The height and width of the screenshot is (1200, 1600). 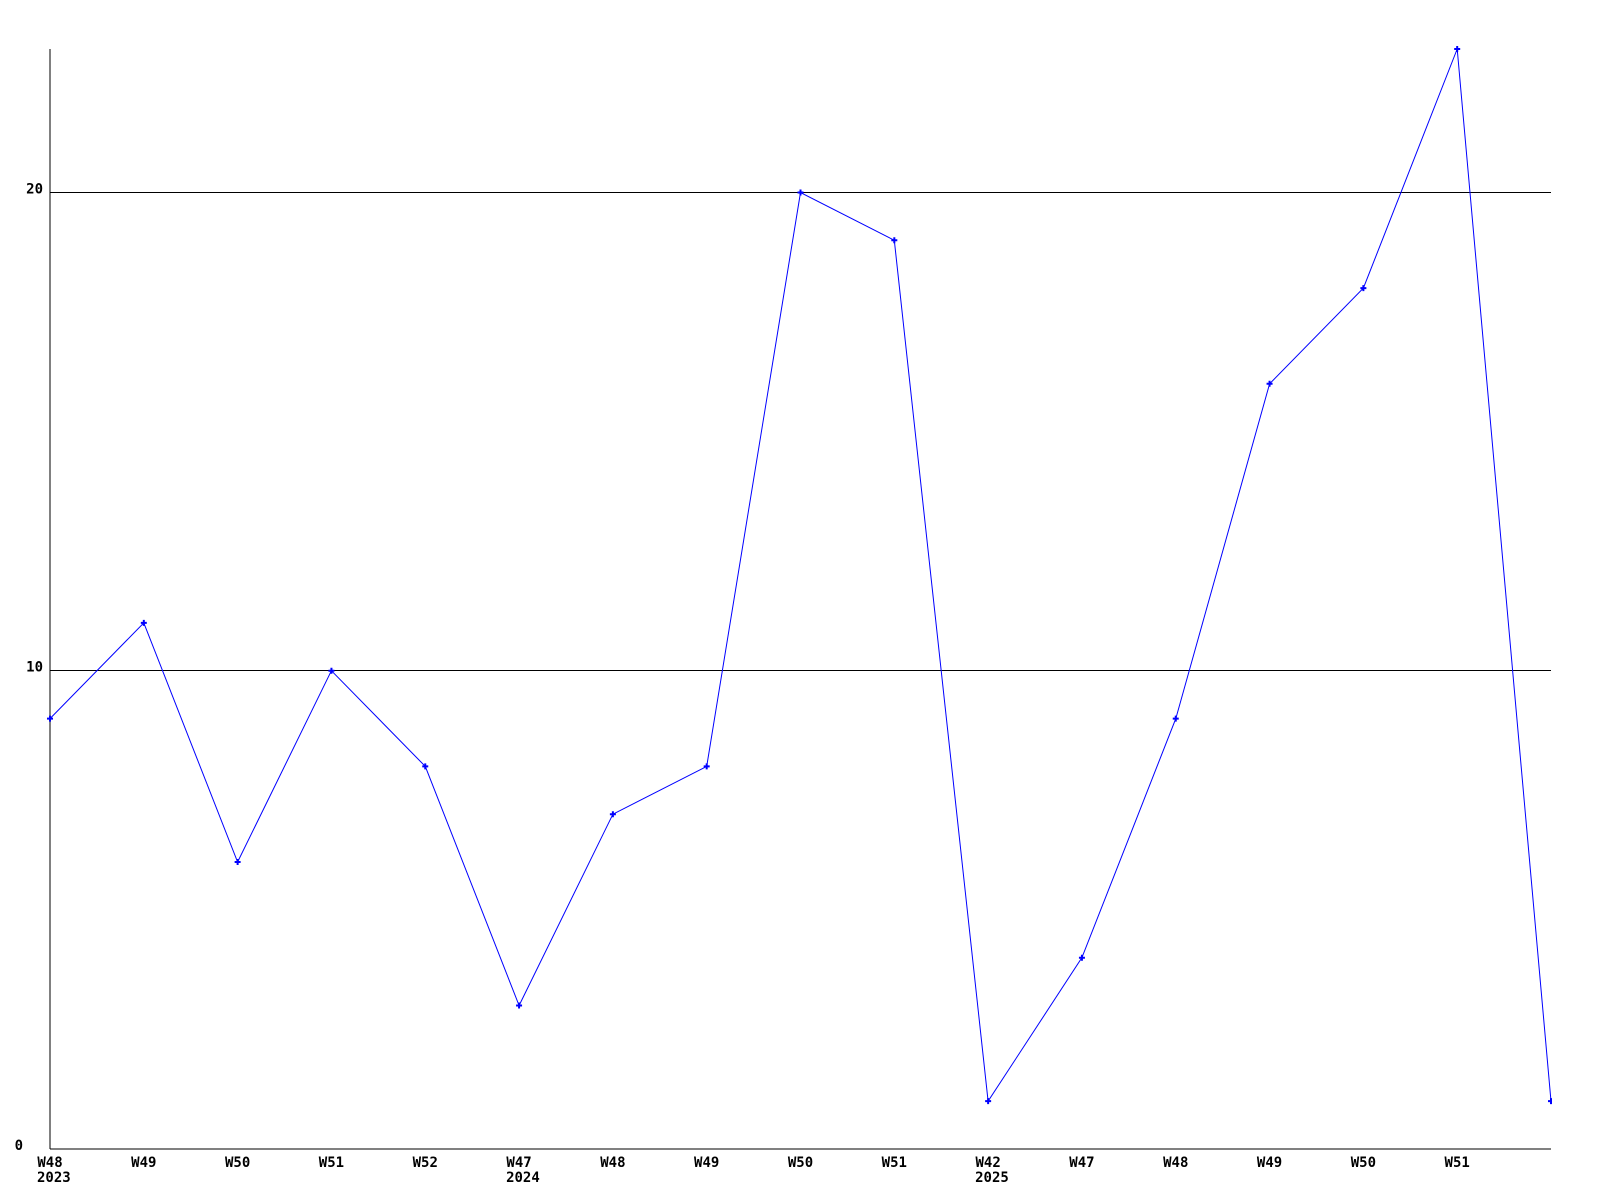 What do you see at coordinates (34, 189) in the screenshot?
I see `y-tick-label: 20` at bounding box center [34, 189].